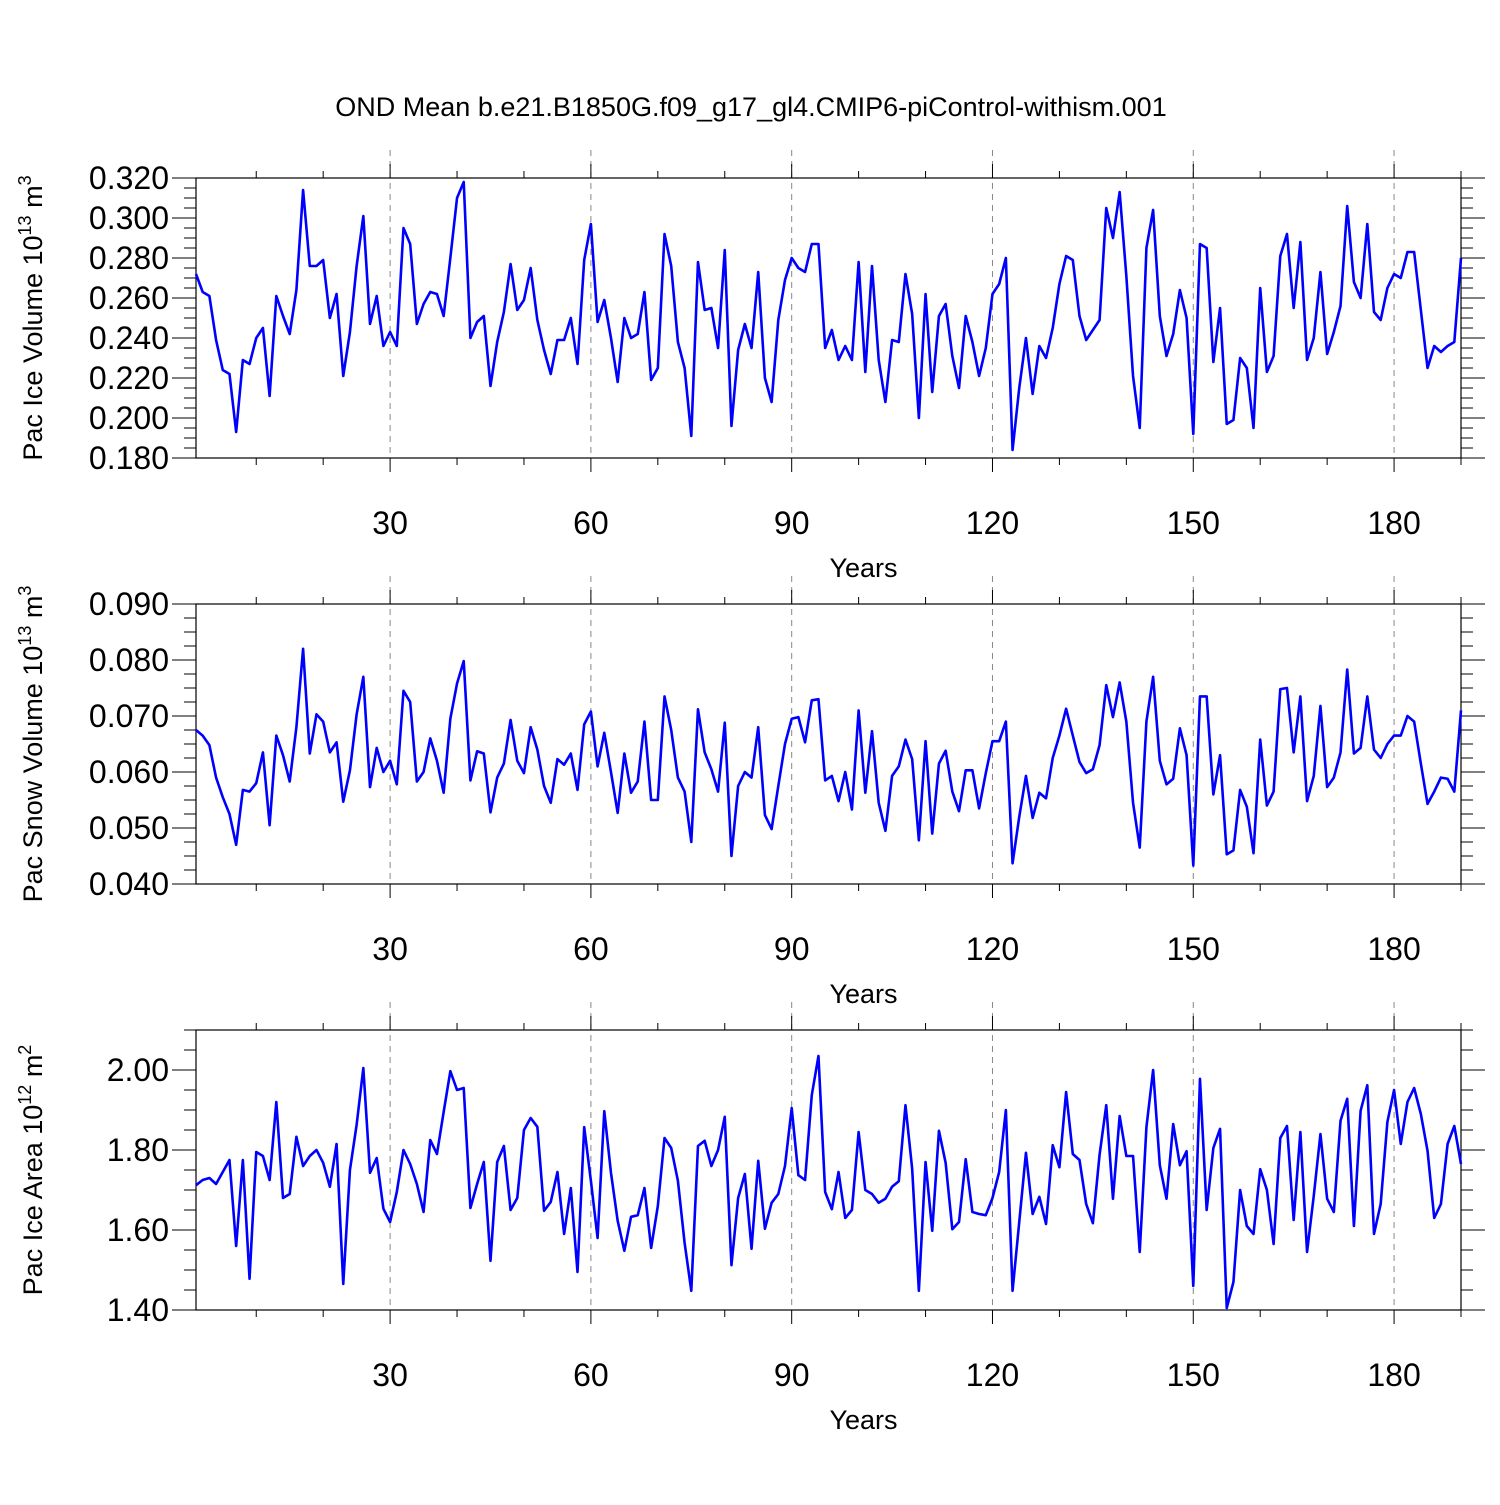 The width and height of the screenshot is (1500, 1505). I want to click on ice-area-y-axis-label-part: m, so click(33, 1070).